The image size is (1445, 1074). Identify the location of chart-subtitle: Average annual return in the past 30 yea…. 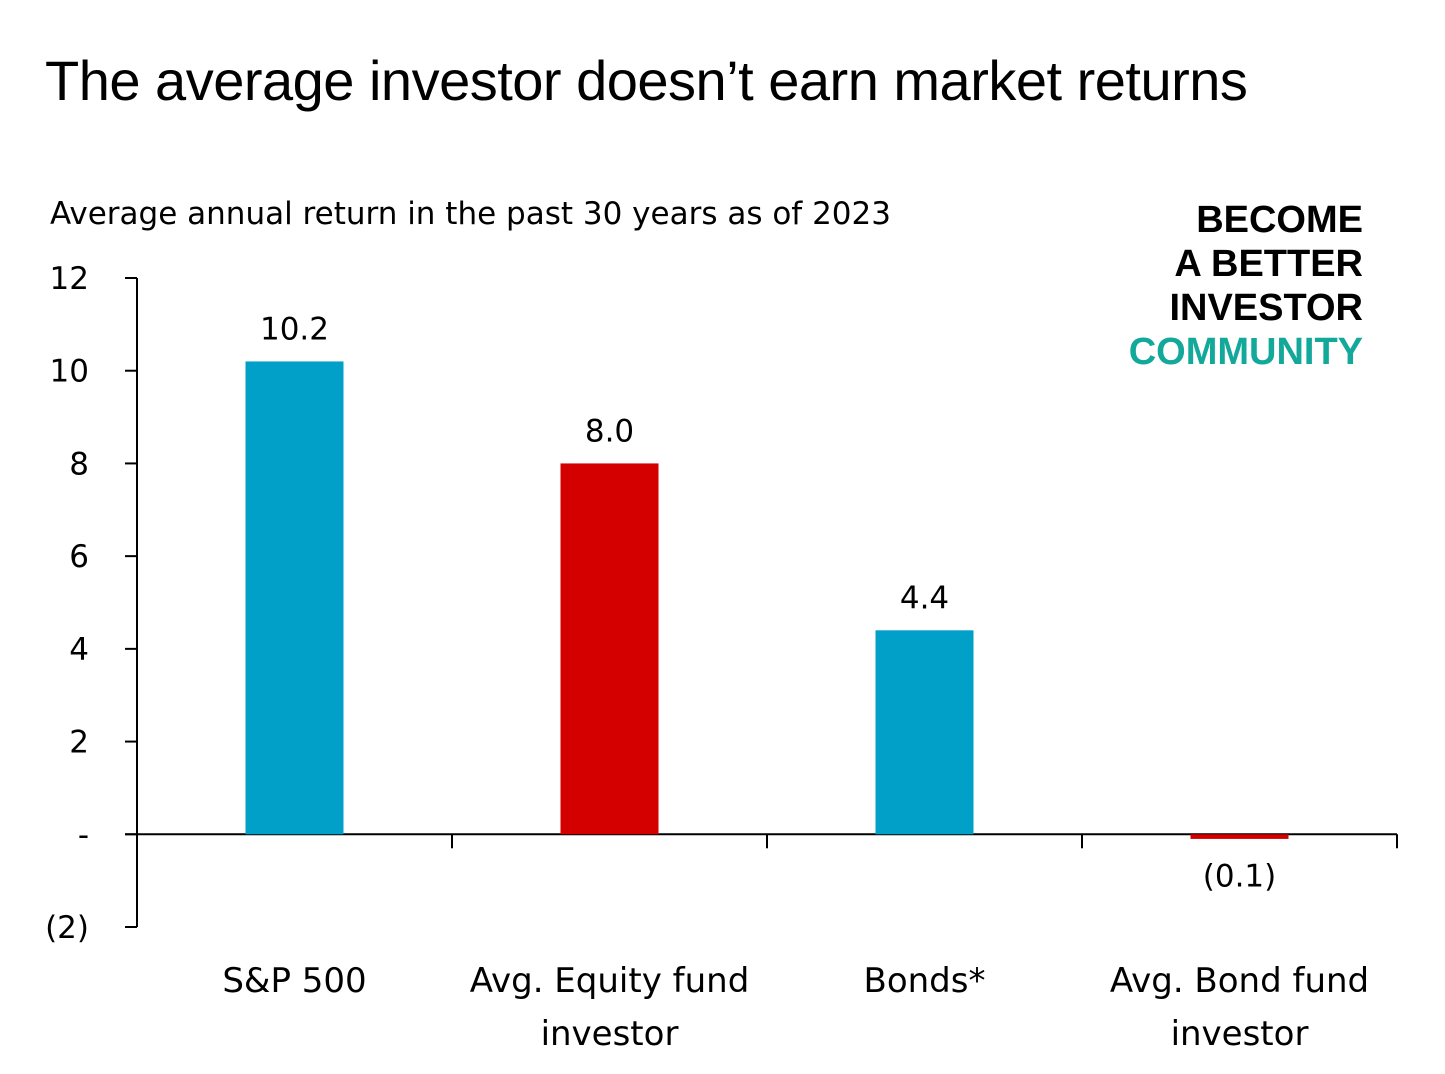
(470, 214).